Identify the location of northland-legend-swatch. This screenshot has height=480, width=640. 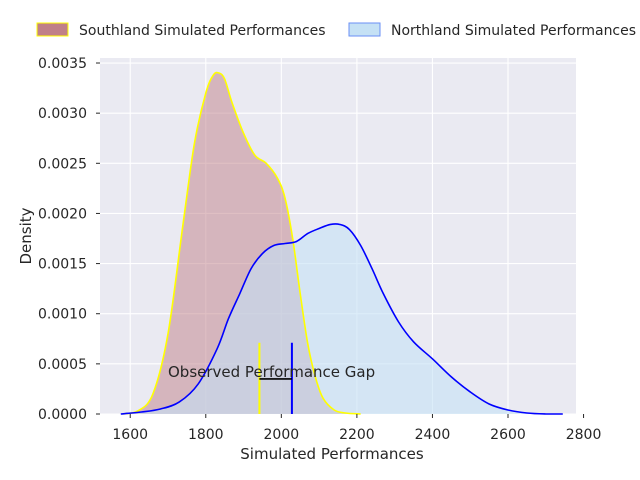
(364, 29).